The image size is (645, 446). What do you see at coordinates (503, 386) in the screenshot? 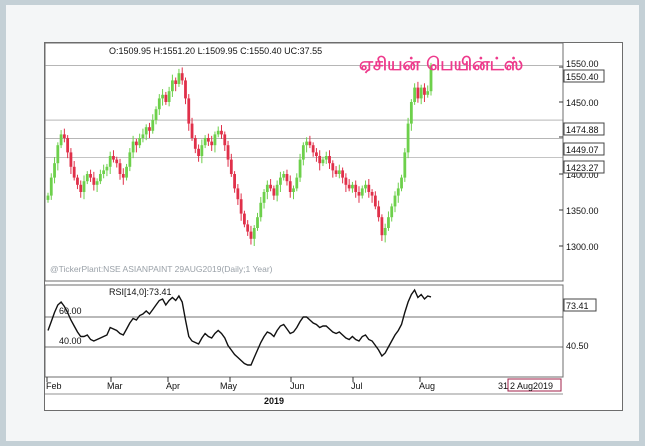
I see `x-extra-tick: 31` at bounding box center [503, 386].